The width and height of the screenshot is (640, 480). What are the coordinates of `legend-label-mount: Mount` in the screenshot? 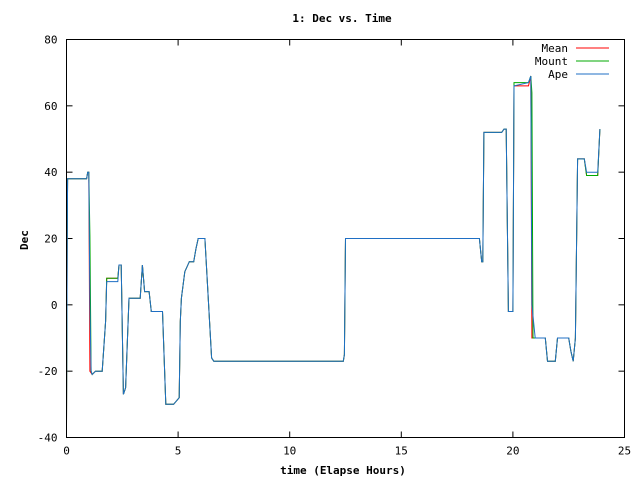 It's located at (551, 61).